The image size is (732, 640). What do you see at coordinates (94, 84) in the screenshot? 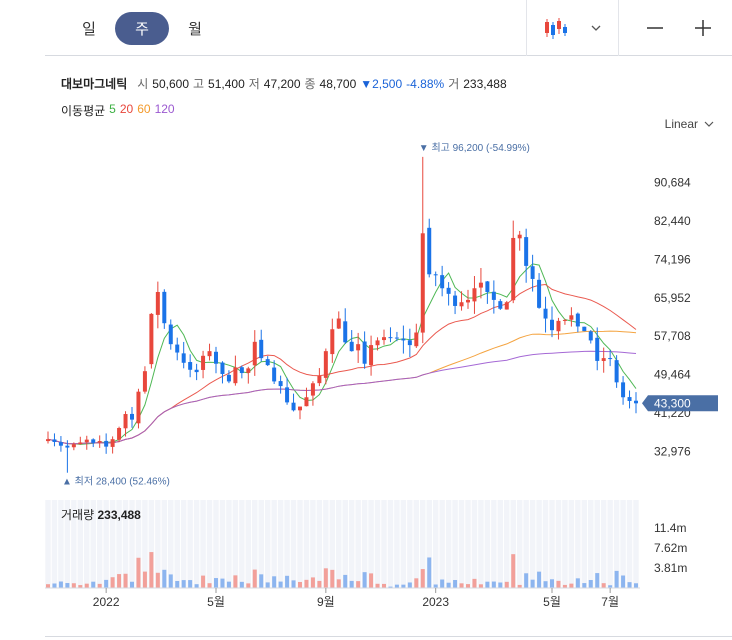
I see `stock-name: 대보마그네틱` at bounding box center [94, 84].